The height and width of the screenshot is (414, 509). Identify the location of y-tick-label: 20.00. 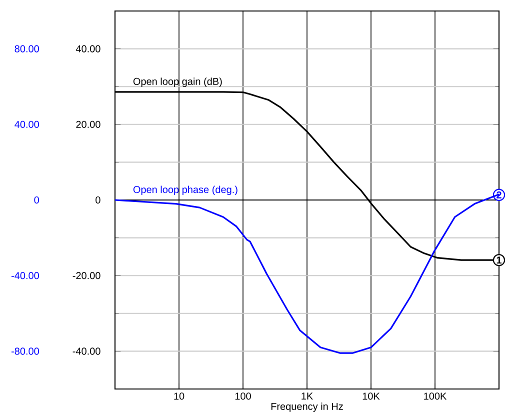
(88, 124).